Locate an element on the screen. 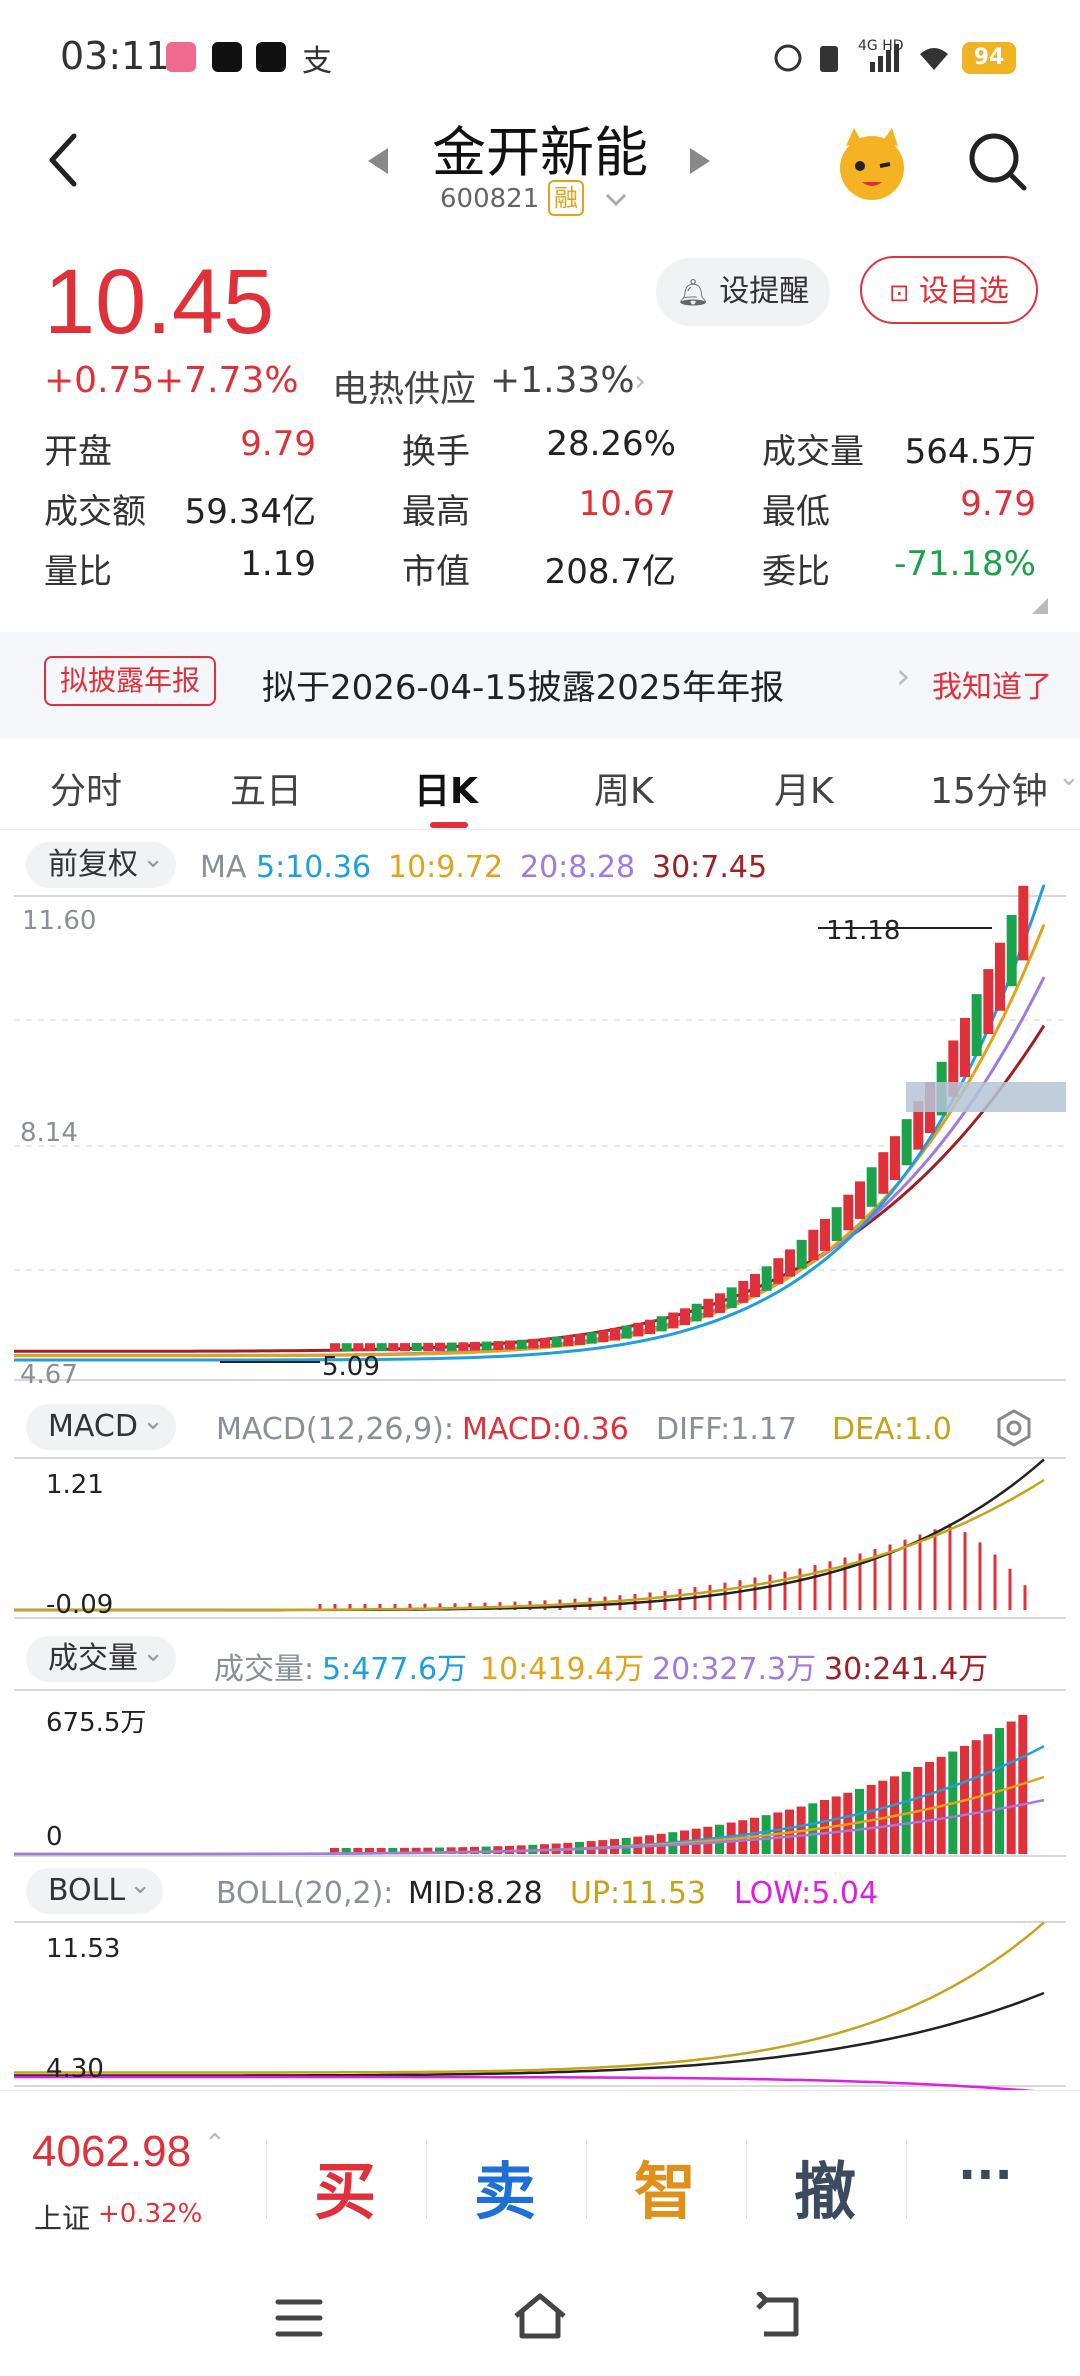 Image resolution: width=1080 pixels, height=2376 pixels. tab-monthly-k: 月K is located at coordinates (804, 791).